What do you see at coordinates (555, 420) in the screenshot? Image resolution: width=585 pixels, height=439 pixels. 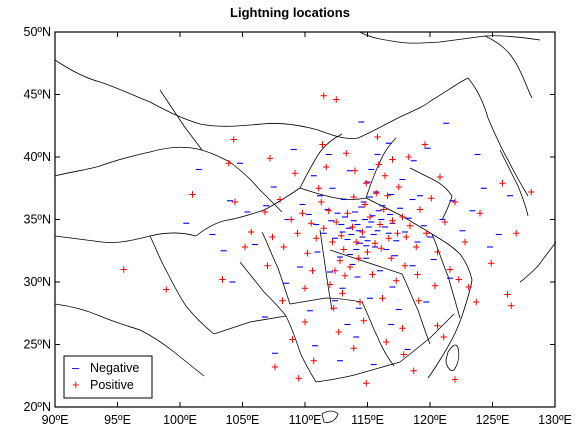 I see `x-tick-label: 130ºE` at bounding box center [555, 420].